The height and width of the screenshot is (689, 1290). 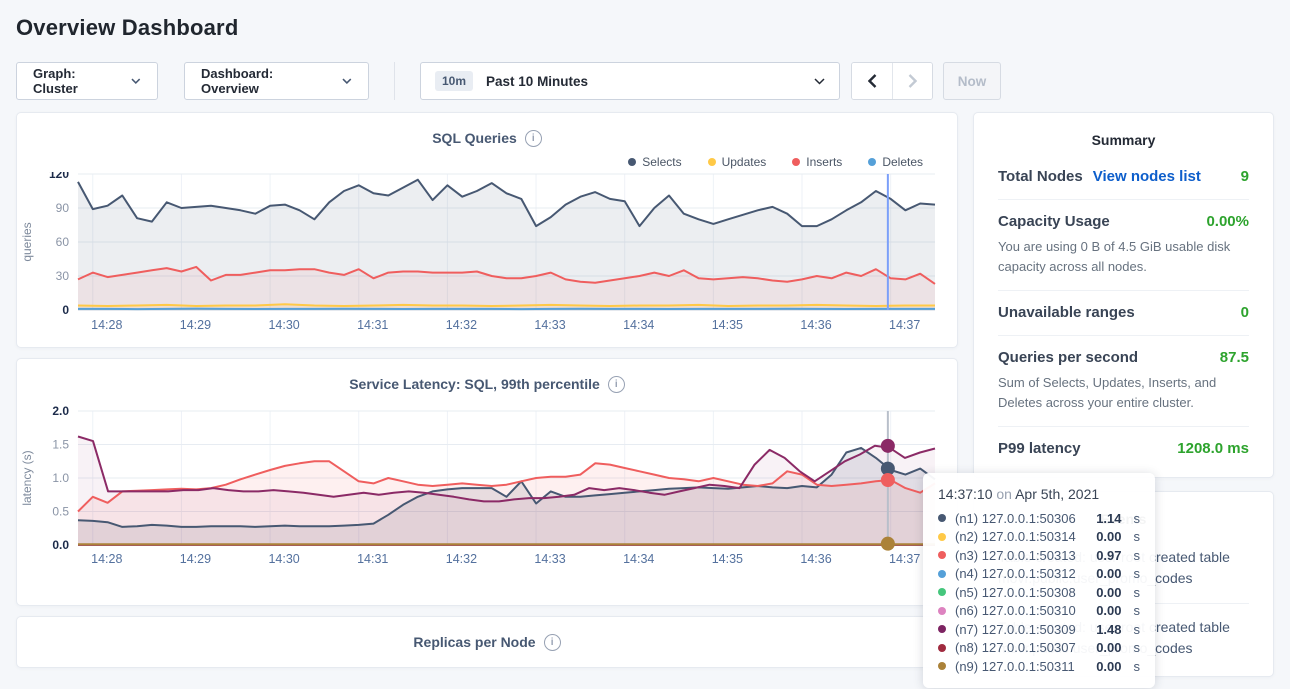 I want to click on stat-value: 0, so click(x=1244, y=312).